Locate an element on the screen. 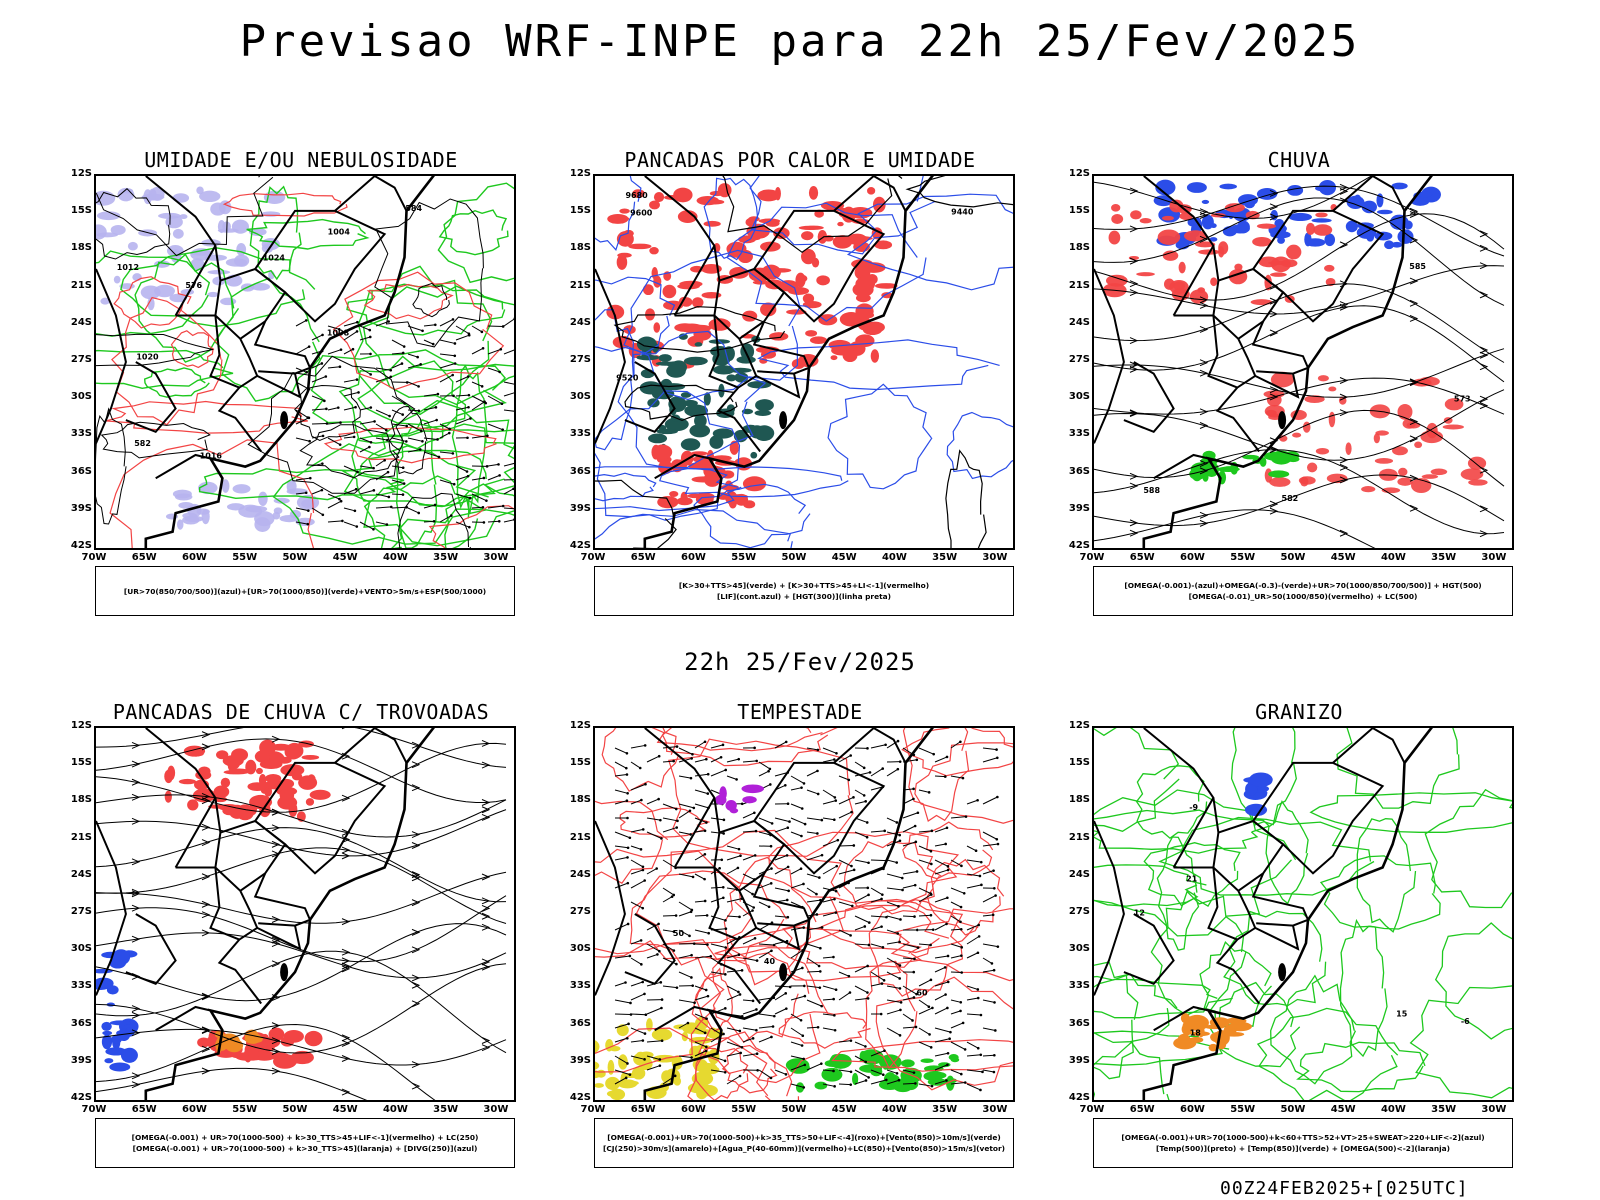 This screenshot has height=1200, width=1600. lat-tick-label: 12S is located at coordinates (580, 725).